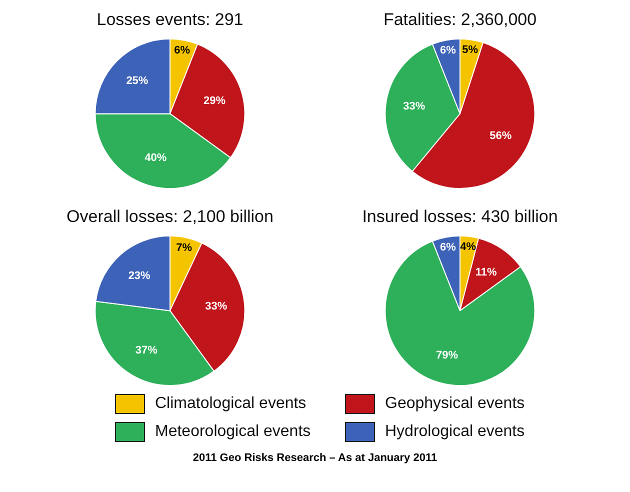 Image resolution: width=630 pixels, height=492 pixels. What do you see at coordinates (315, 458) in the screenshot?
I see `text: 2011 Geo Risks Research – As at January 2011` at bounding box center [315, 458].